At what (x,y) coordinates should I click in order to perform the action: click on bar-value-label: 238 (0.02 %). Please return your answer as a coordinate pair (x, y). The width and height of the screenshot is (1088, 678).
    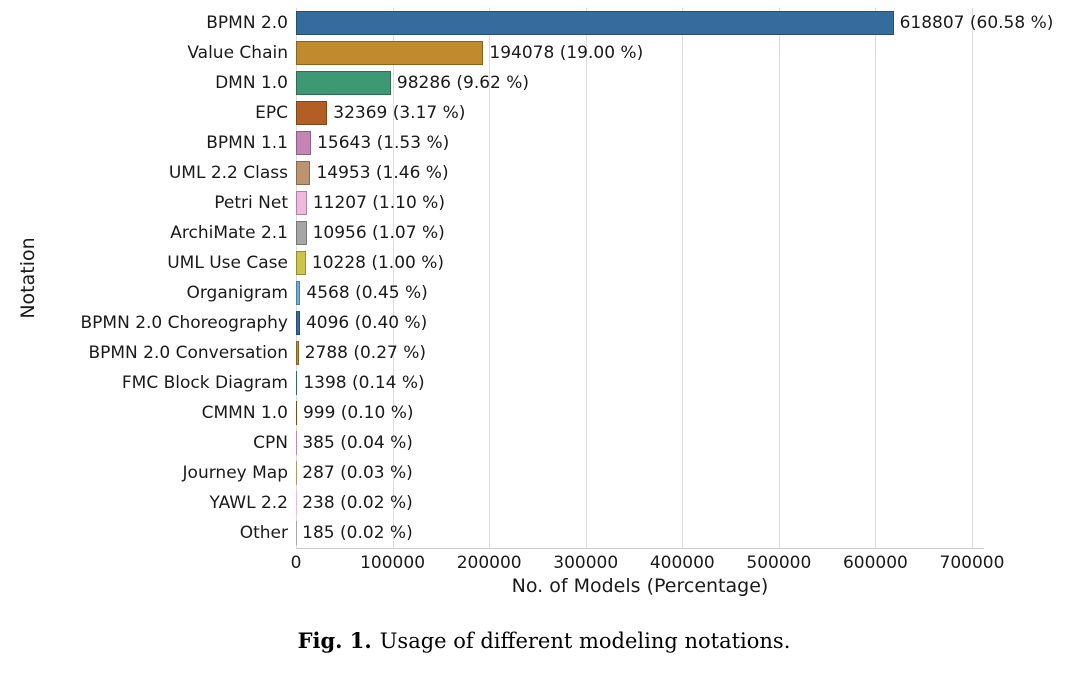
    Looking at the image, I should click on (357, 503).